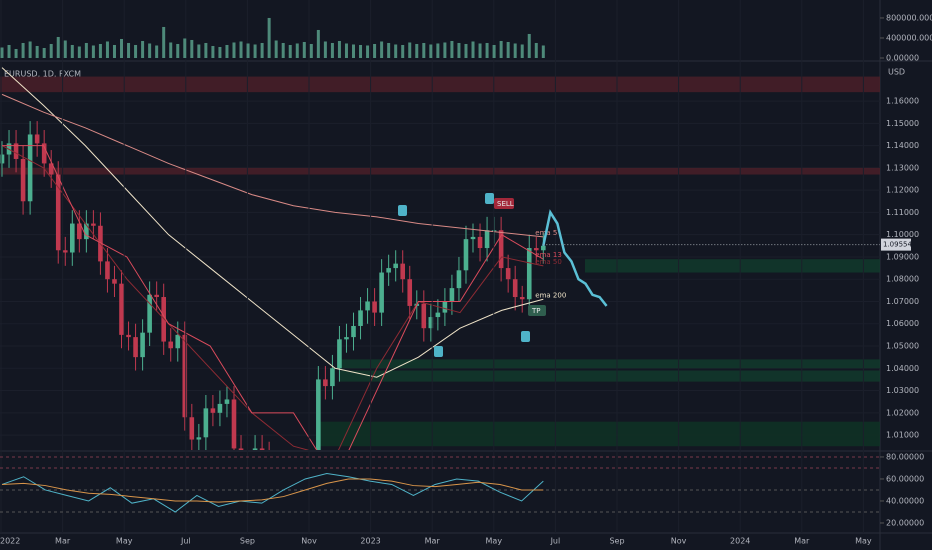 The width and height of the screenshot is (932, 550). What do you see at coordinates (10, 541) in the screenshot?
I see `x-tick-label: 2022` at bounding box center [10, 541].